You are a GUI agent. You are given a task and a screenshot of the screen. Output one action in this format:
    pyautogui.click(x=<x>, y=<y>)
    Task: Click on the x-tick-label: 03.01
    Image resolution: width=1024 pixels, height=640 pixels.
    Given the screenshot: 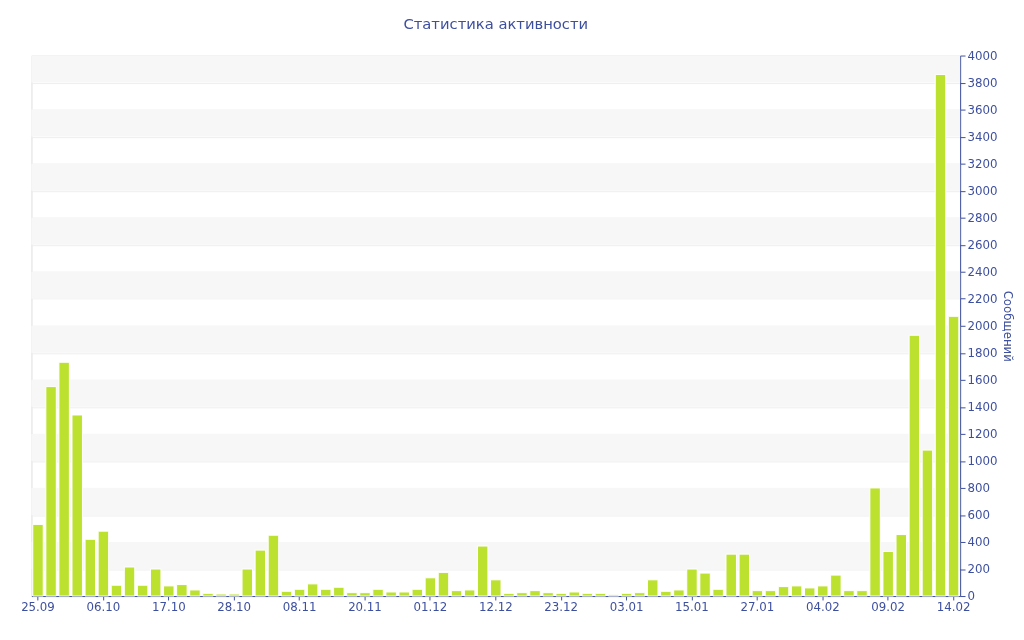 What is the action you would take?
    pyautogui.click(x=626, y=607)
    